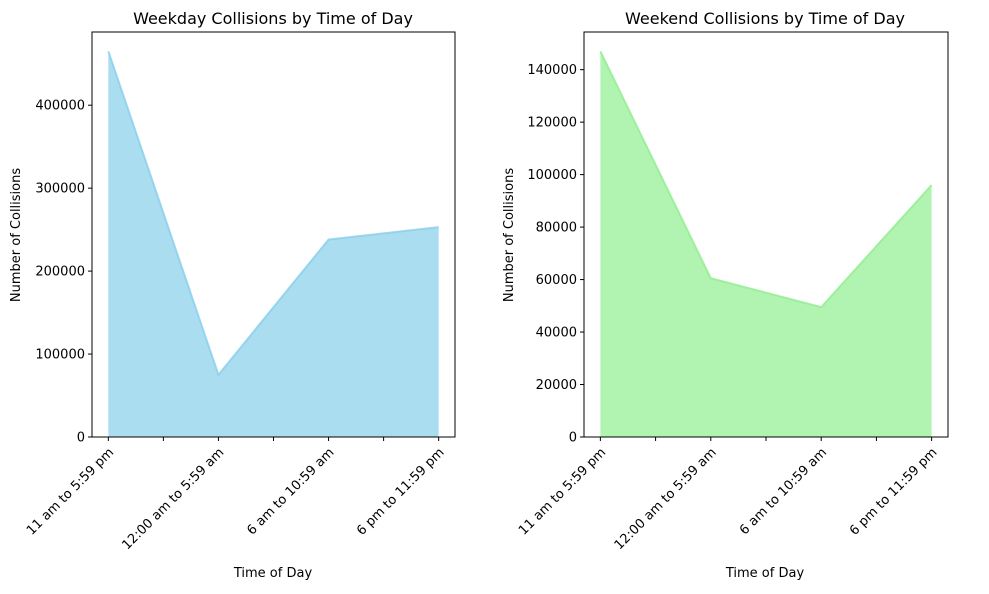 Image resolution: width=989 pixels, height=594 pixels. I want to click on chart-title: Weekend Collisions by Time of Day, so click(765, 18).